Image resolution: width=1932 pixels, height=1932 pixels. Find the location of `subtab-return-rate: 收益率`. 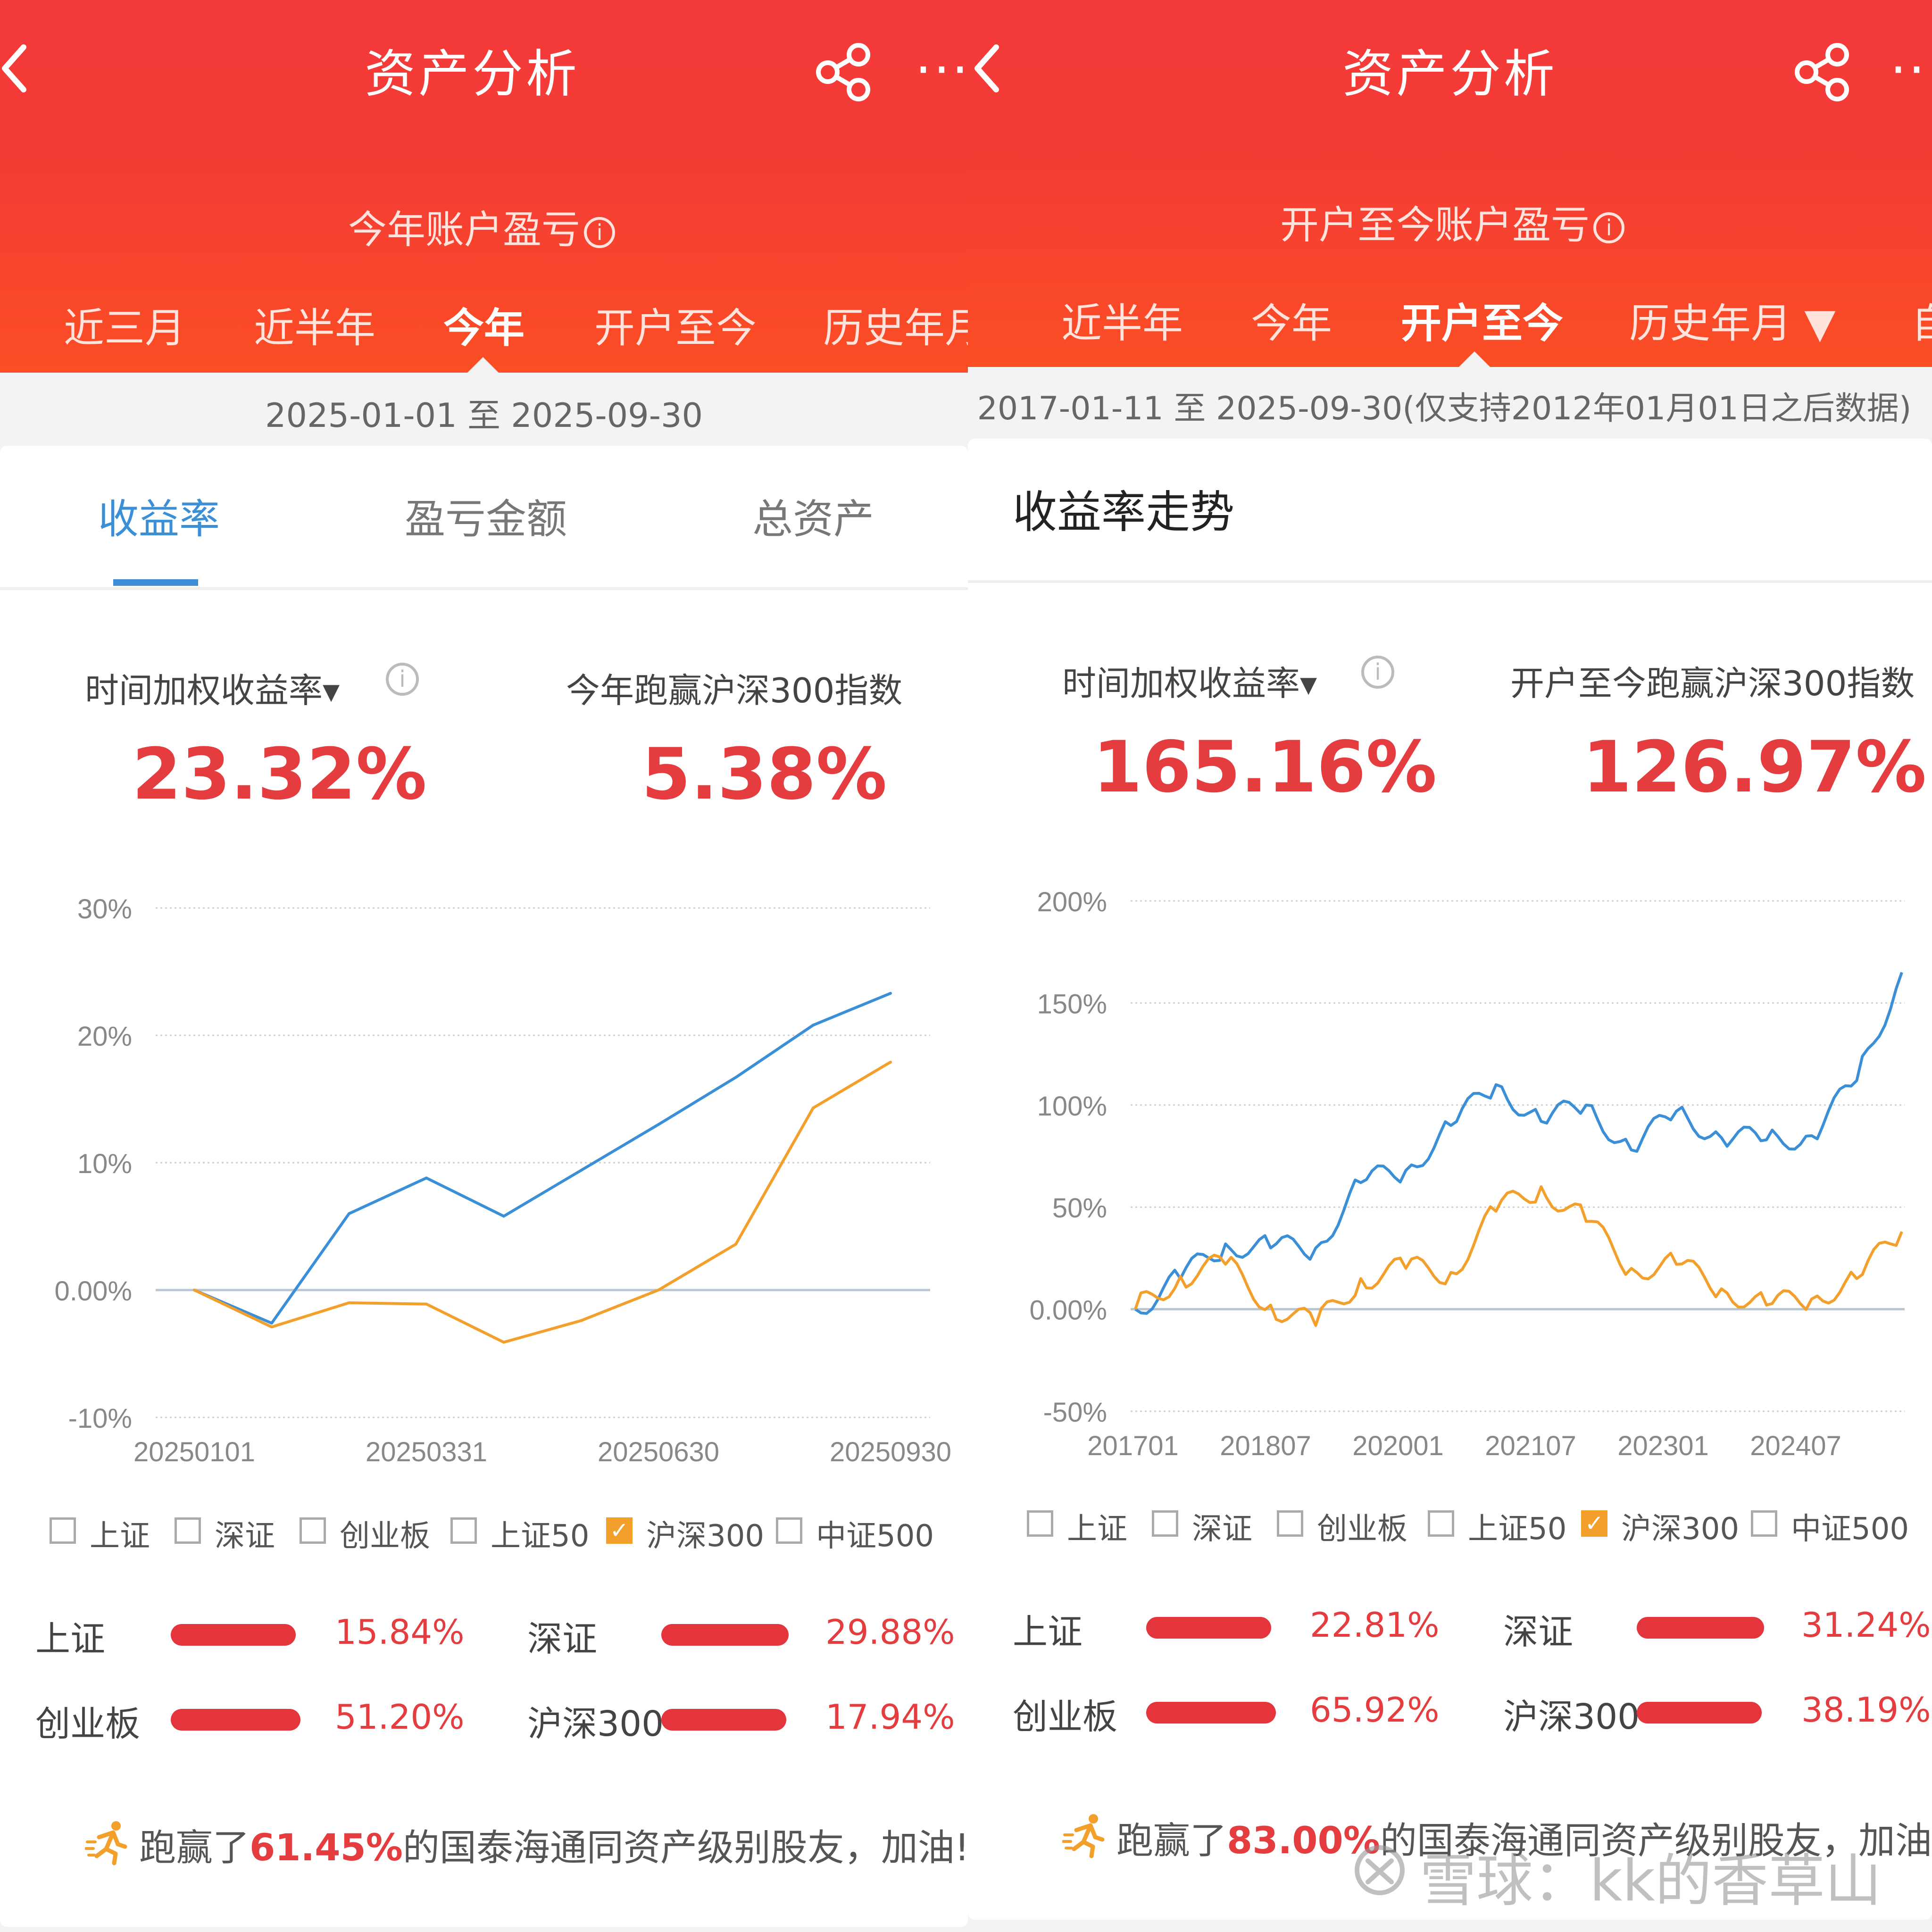

subtab-return-rate: 收益率 is located at coordinates (159, 519).